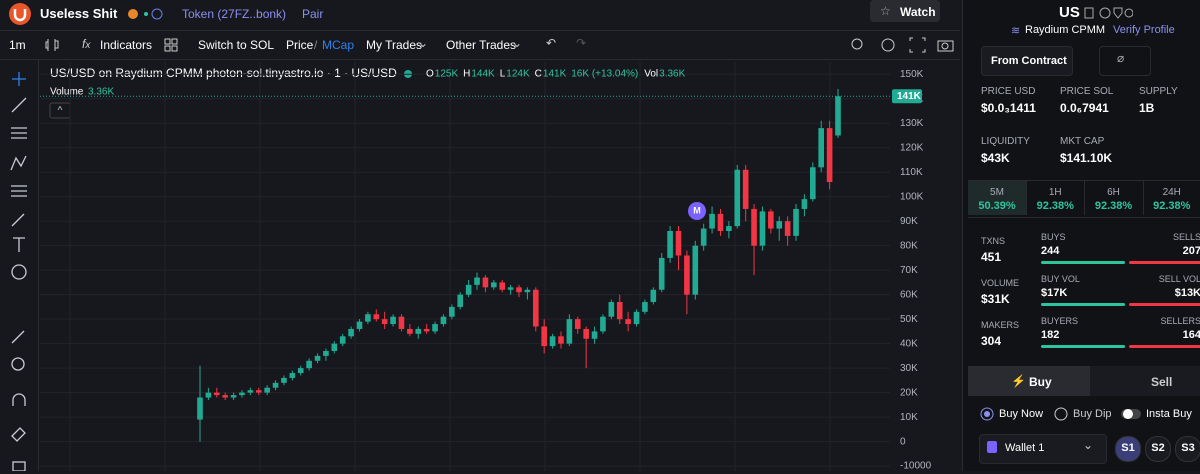  Describe the element at coordinates (1125, 61) in the screenshot. I see `leaf-button` at that location.